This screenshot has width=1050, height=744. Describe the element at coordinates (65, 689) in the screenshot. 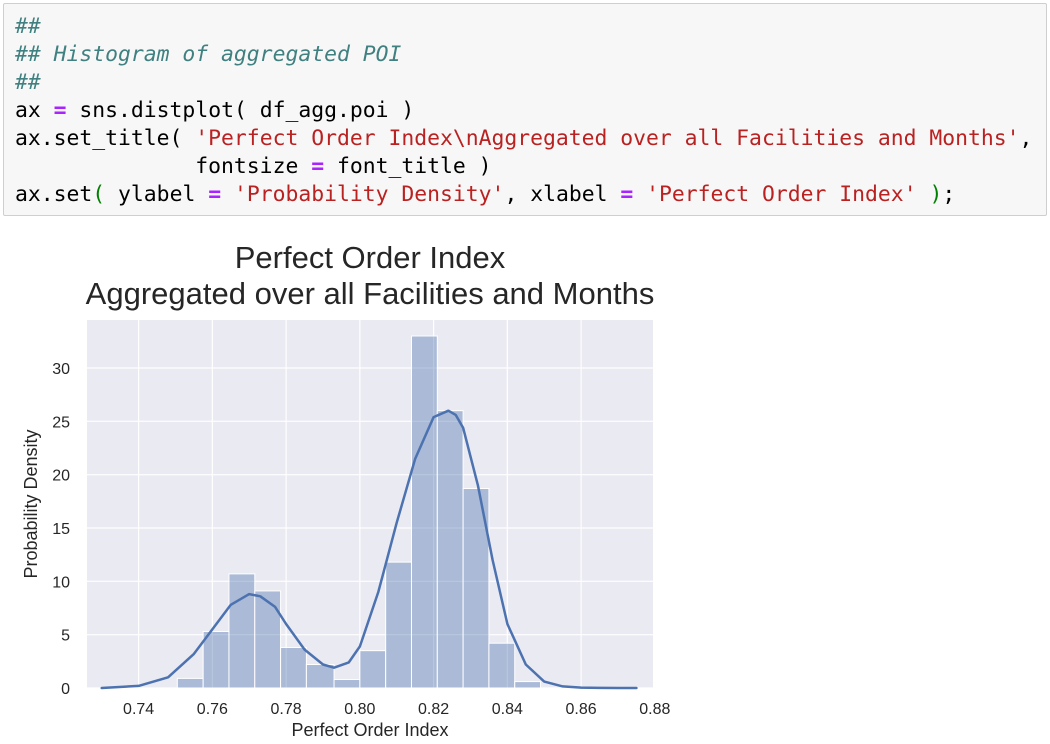

I see `y-tick-label: 0` at that location.